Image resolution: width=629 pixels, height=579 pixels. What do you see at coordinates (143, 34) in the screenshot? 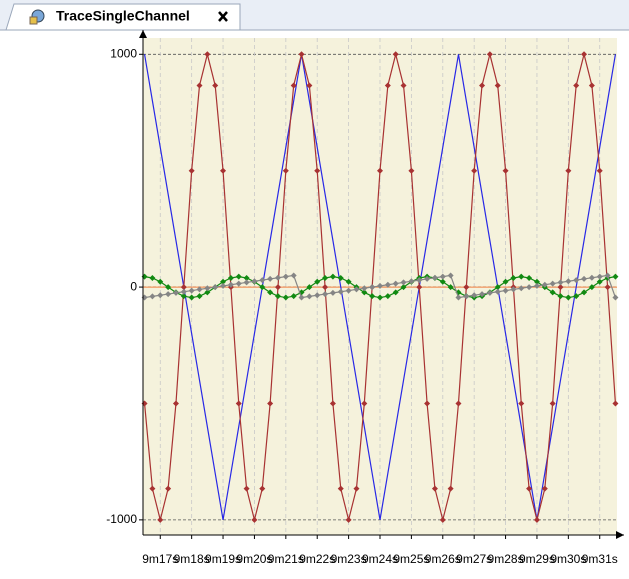
I see `y-axis-arrow` at bounding box center [143, 34].